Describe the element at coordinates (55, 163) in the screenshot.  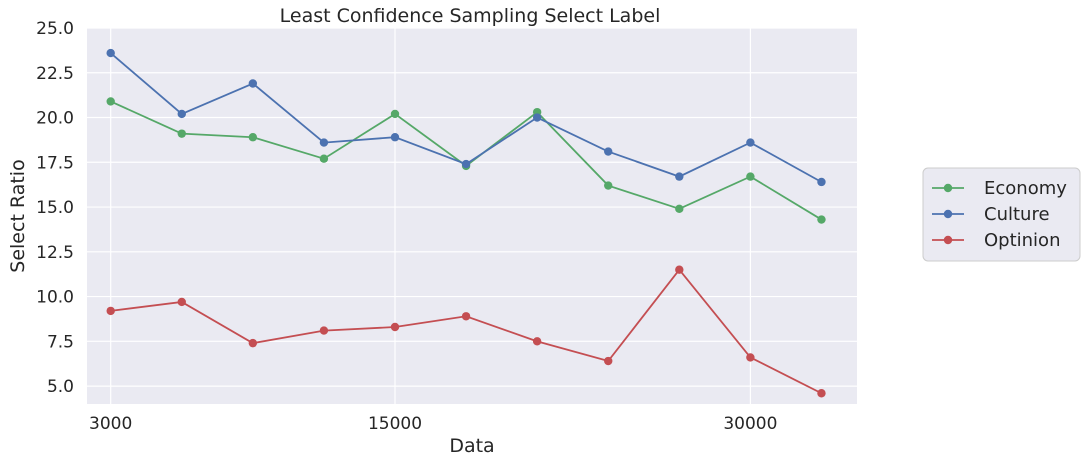
I see `y-tick-label: 17.5` at that location.